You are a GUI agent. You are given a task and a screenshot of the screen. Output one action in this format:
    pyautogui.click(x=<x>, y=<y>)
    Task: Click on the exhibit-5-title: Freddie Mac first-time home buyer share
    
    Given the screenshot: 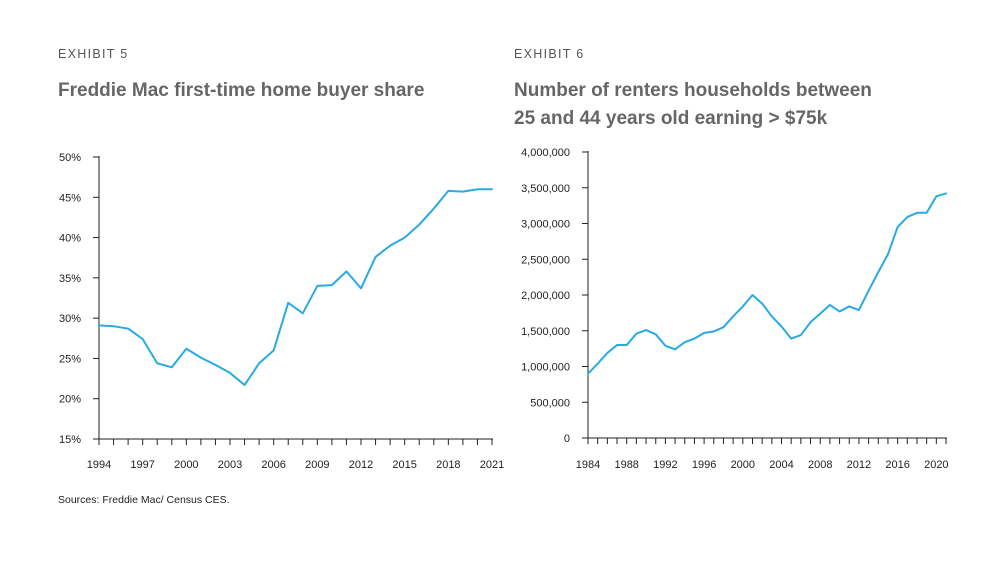 What is the action you would take?
    pyautogui.click(x=241, y=90)
    